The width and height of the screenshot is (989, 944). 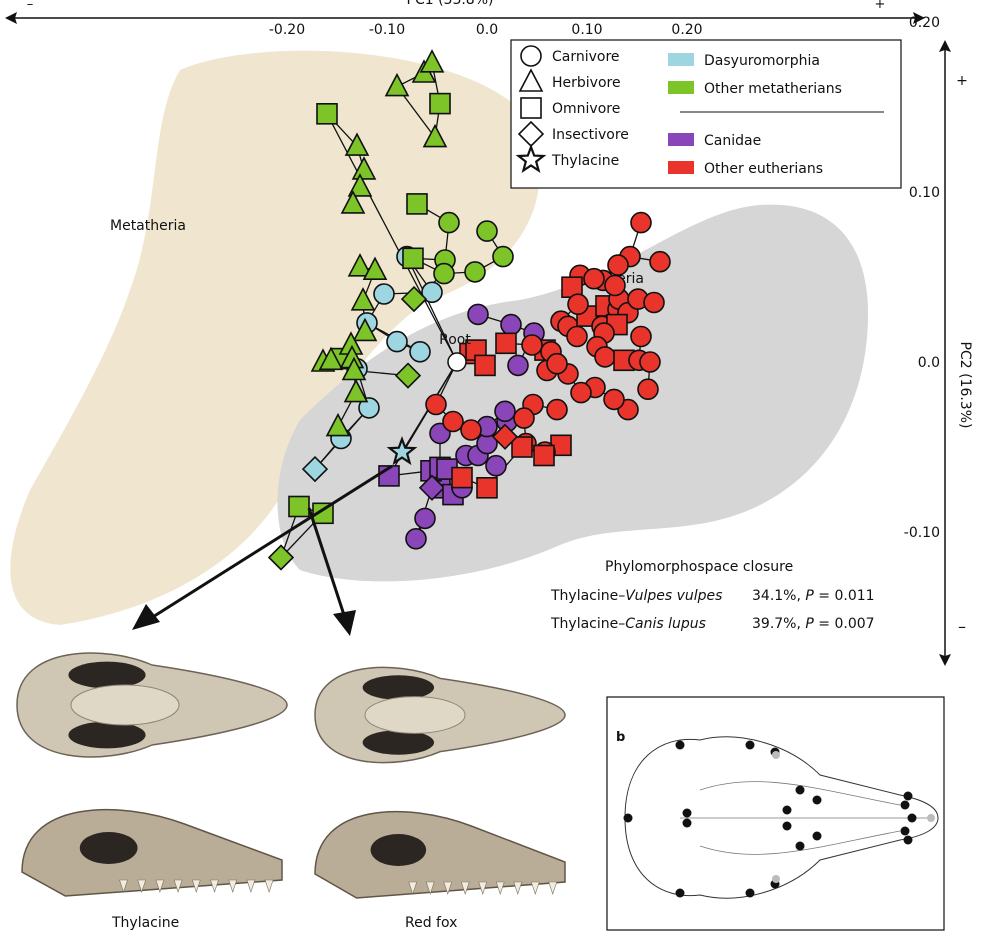 What do you see at coordinates (531, 108) in the screenshot?
I see `legend-square-icon` at bounding box center [531, 108].